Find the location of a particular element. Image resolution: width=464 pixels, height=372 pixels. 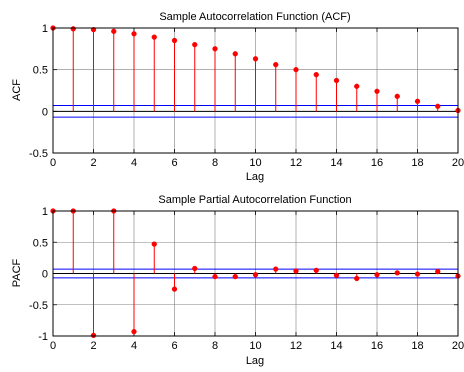

acf-x-tick-label: 10 is located at coordinates (255, 163).